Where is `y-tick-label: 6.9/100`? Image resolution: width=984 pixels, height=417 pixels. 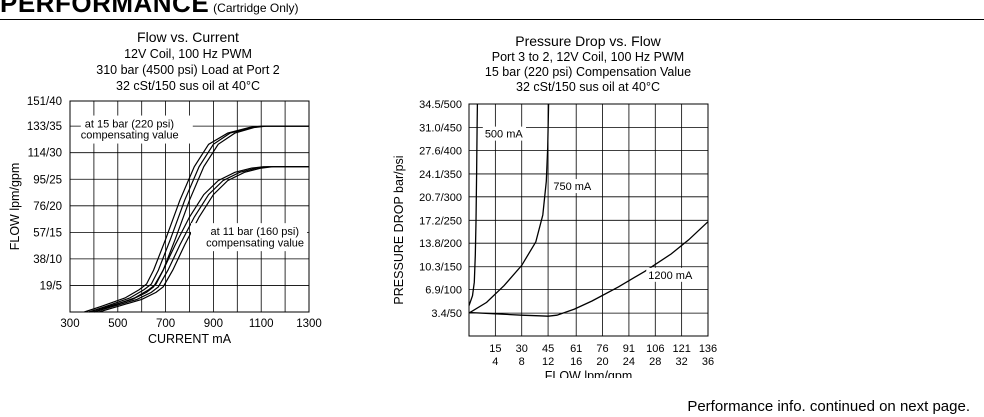
y-tick-label: 6.9/100 is located at coordinates (443, 291).